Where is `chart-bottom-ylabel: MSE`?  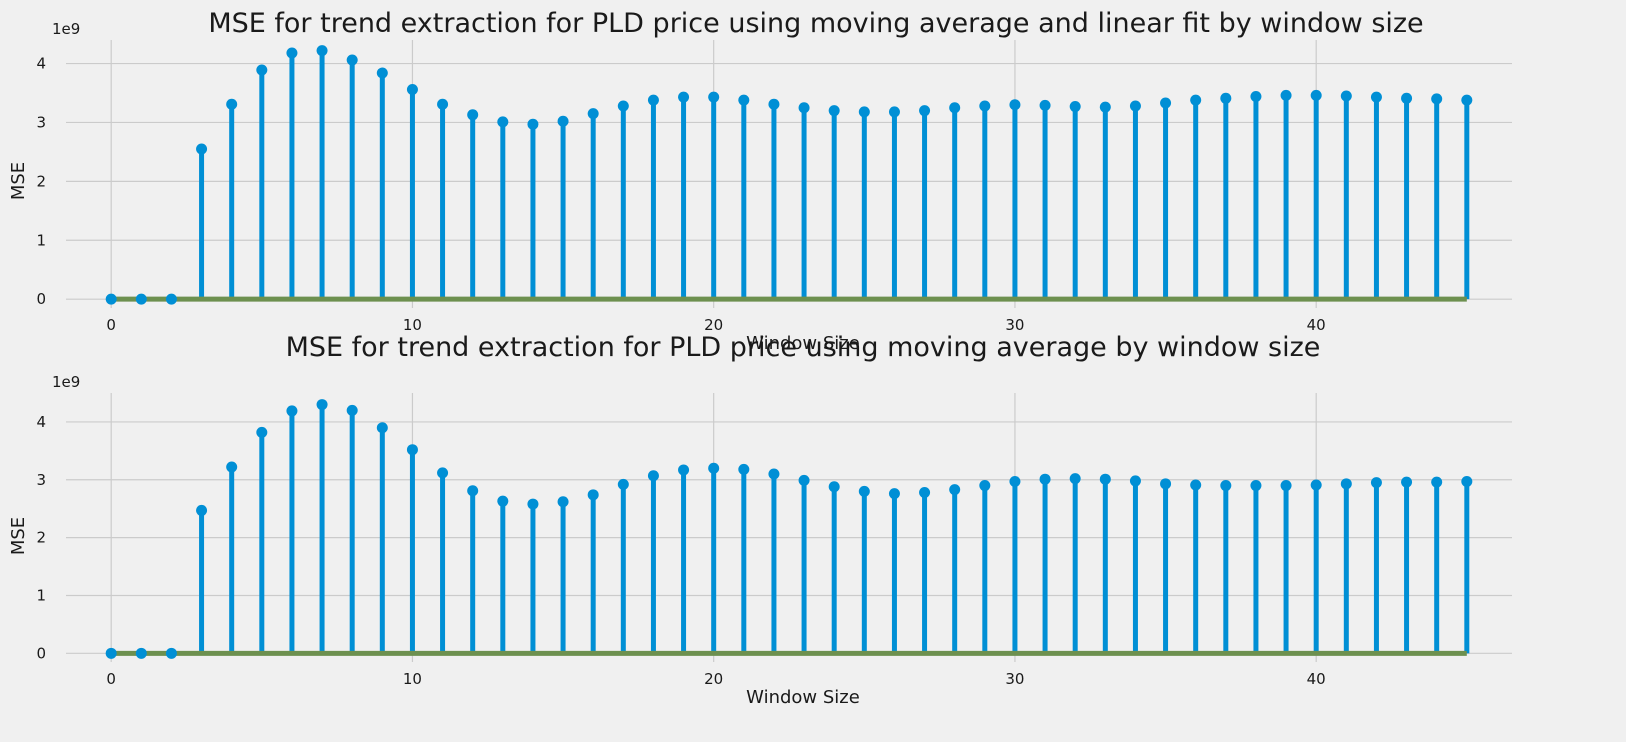
chart-bottom-ylabel: MSE is located at coordinates (18, 536).